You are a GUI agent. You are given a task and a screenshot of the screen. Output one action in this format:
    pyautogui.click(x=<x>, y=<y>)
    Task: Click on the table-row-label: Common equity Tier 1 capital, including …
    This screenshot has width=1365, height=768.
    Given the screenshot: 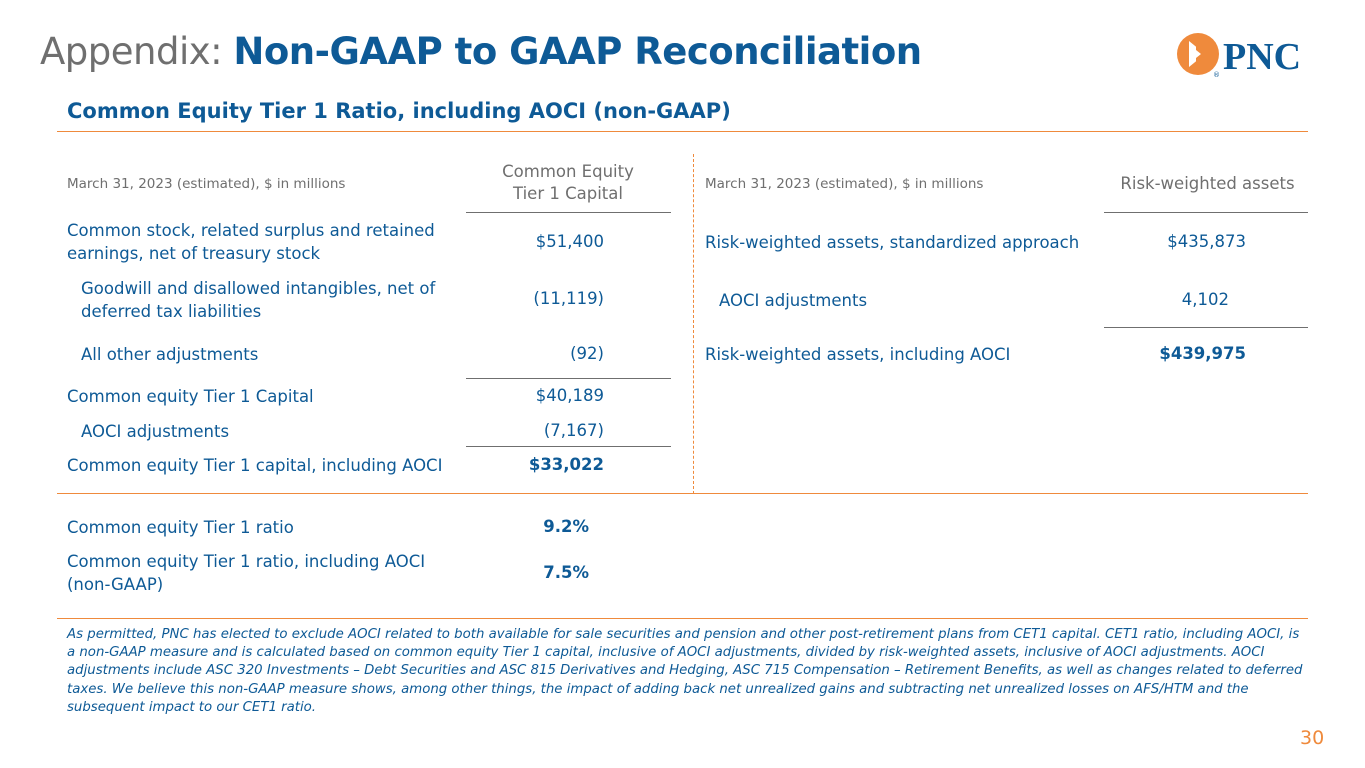 What is the action you would take?
    pyautogui.click(x=255, y=465)
    